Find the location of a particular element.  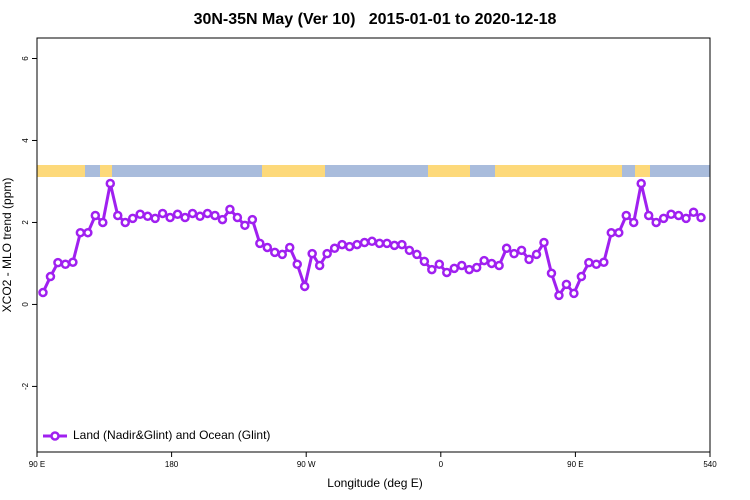

legend-label: Land (Nadir&Glint) and Ocean (Glint) is located at coordinates (171, 435).